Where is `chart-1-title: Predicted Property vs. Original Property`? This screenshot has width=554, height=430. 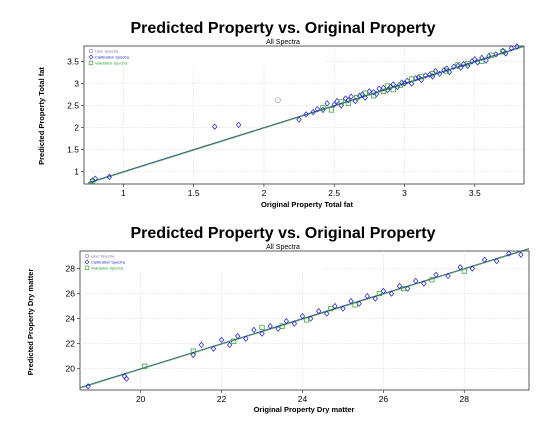
chart-1-title: Predicted Property vs. Original Property is located at coordinates (283, 28).